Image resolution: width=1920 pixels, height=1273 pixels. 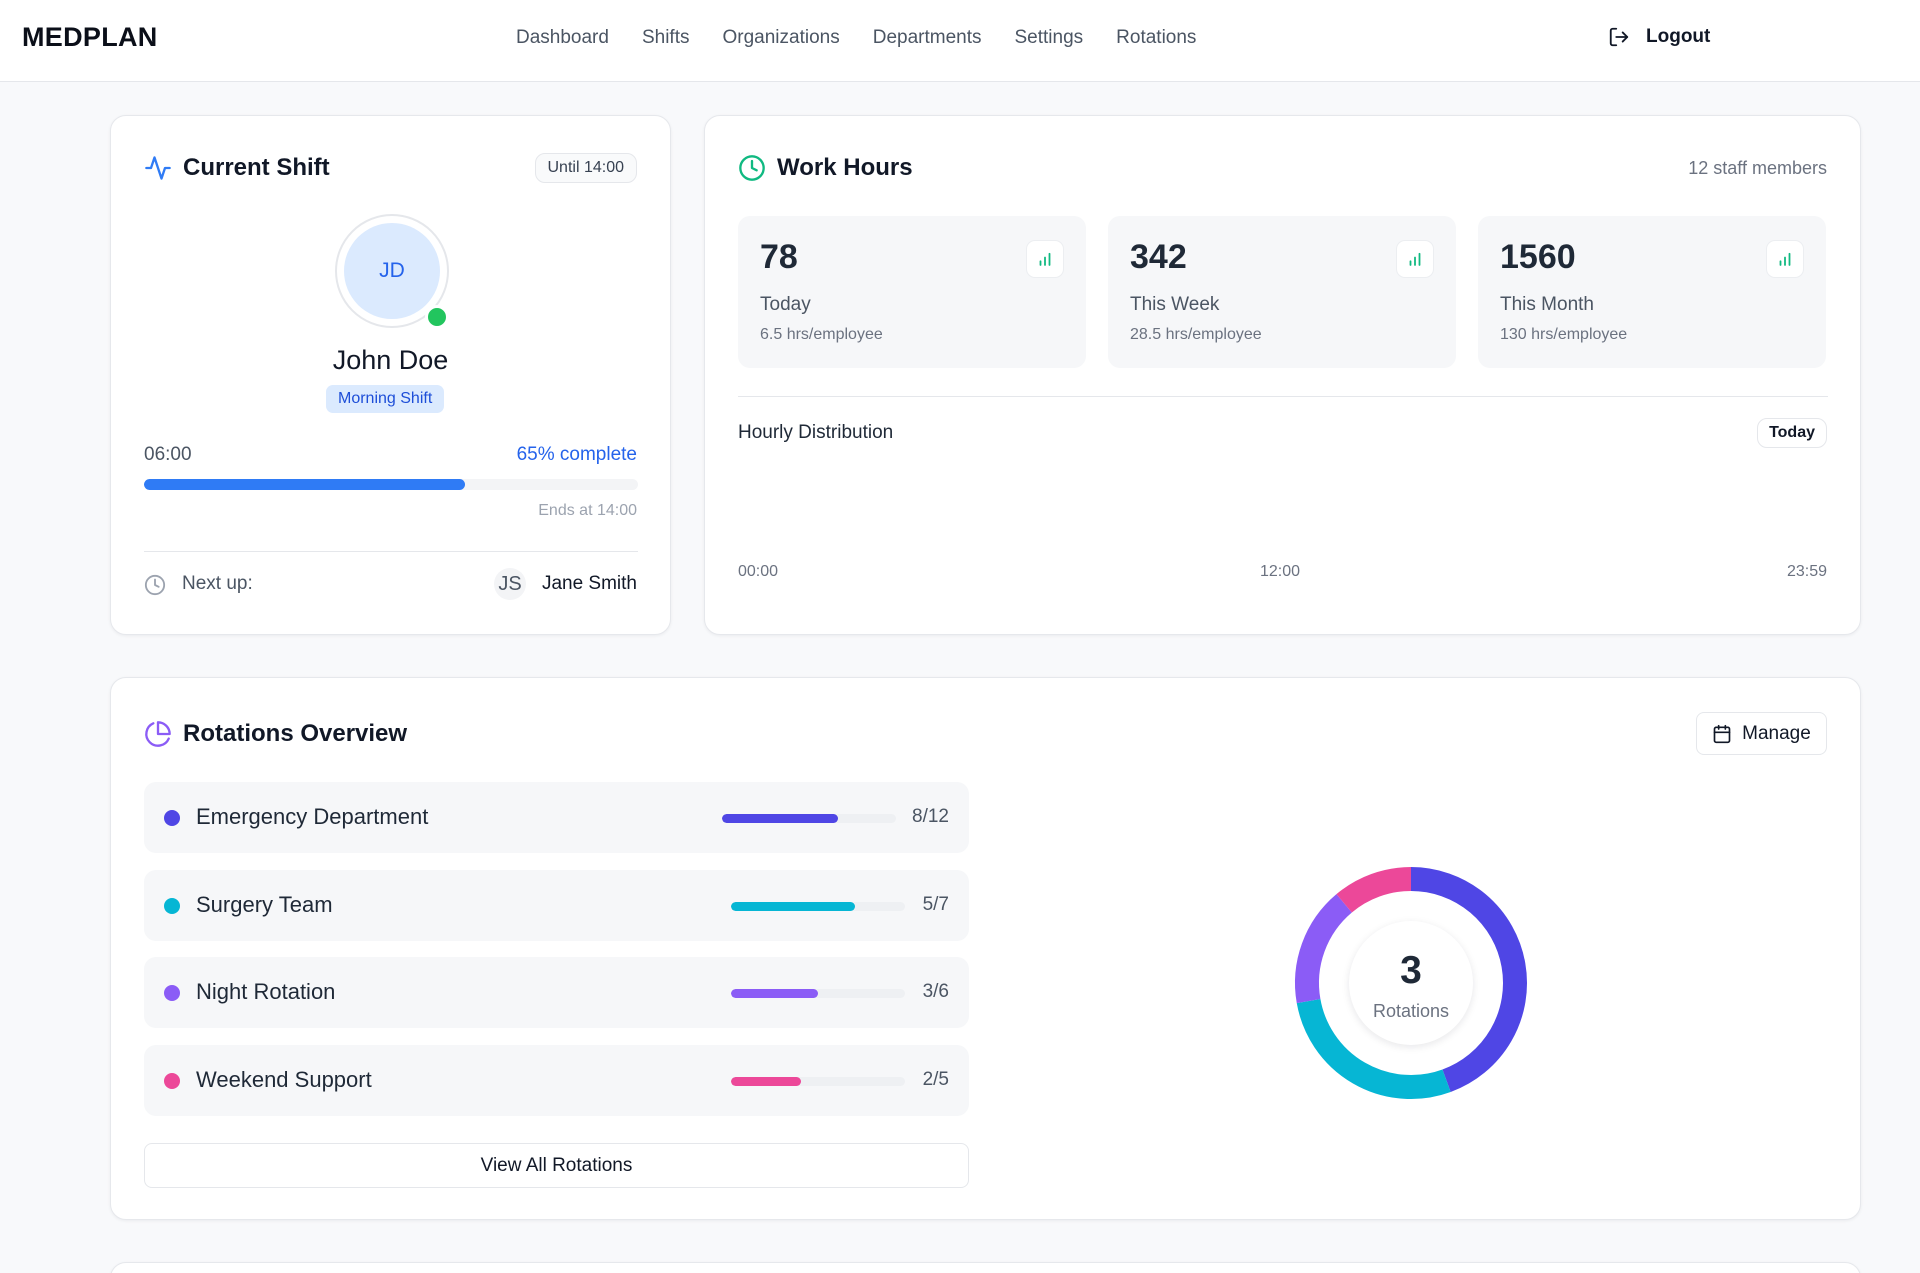 What do you see at coordinates (264, 904) in the screenshot?
I see `rotation-name: Surgery Team` at bounding box center [264, 904].